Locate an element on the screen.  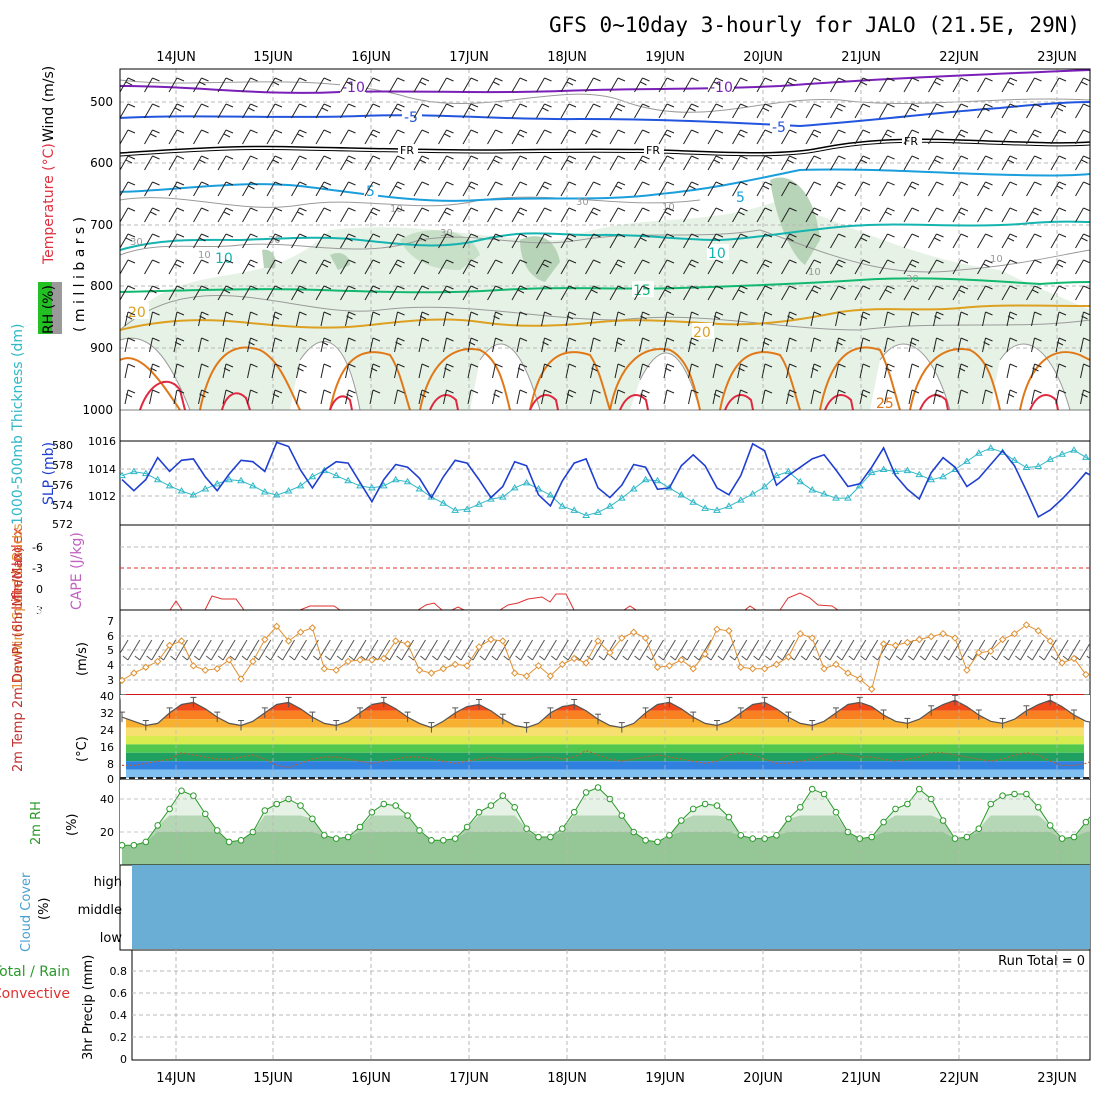
ytick-label: 600 is located at coordinates (101, 163).